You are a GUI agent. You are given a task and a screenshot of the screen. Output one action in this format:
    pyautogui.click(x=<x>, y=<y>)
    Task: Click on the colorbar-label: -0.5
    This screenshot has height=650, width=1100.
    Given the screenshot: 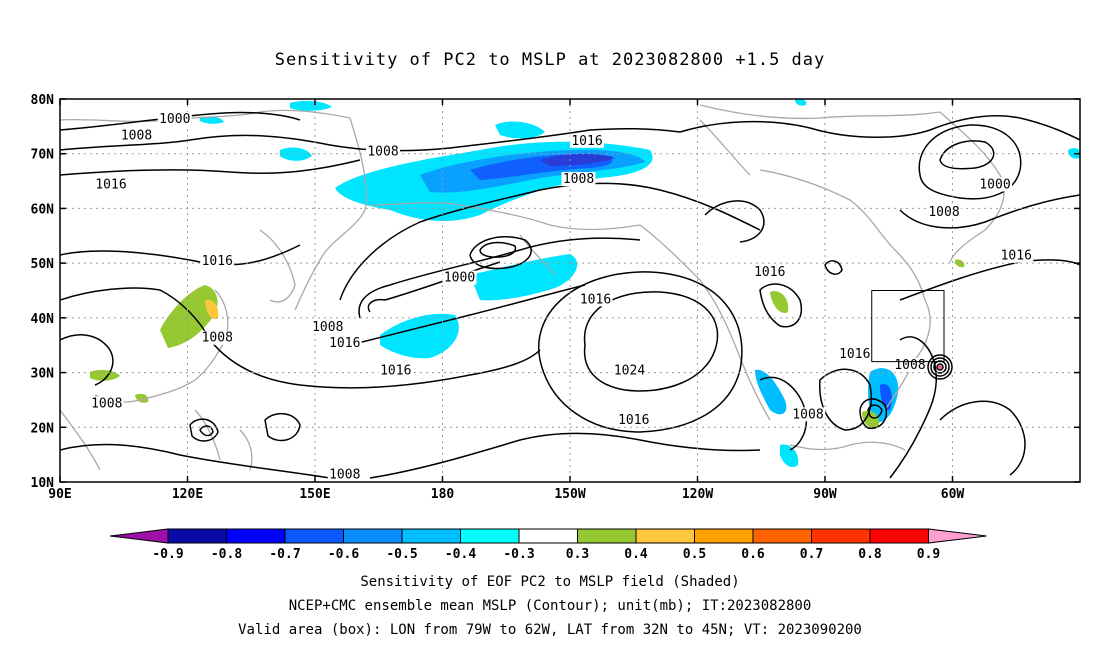 What is the action you would take?
    pyautogui.click(x=401, y=554)
    